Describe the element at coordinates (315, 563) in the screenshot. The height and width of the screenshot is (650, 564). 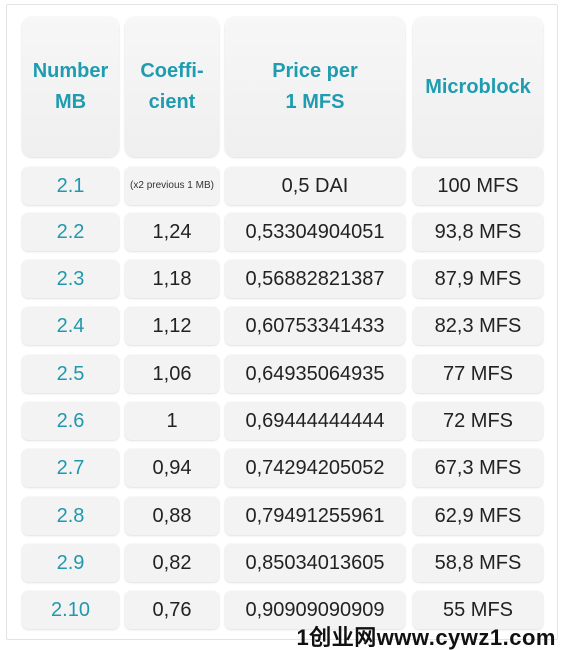
I see `cell-price: 0,85034013605` at that location.